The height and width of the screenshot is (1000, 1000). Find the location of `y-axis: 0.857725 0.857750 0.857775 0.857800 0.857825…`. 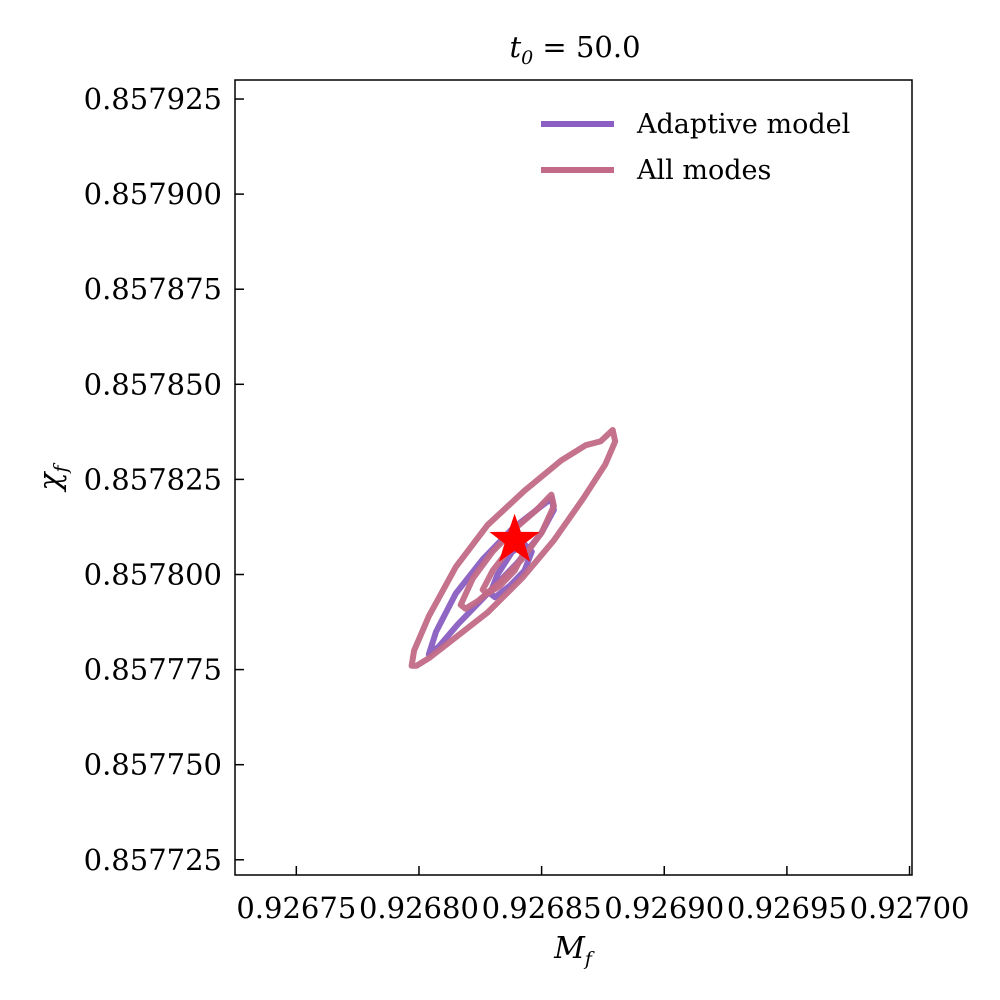

y-axis: 0.857725 0.857750 0.857775 0.857800 0.857825… is located at coordinates (164, 479).